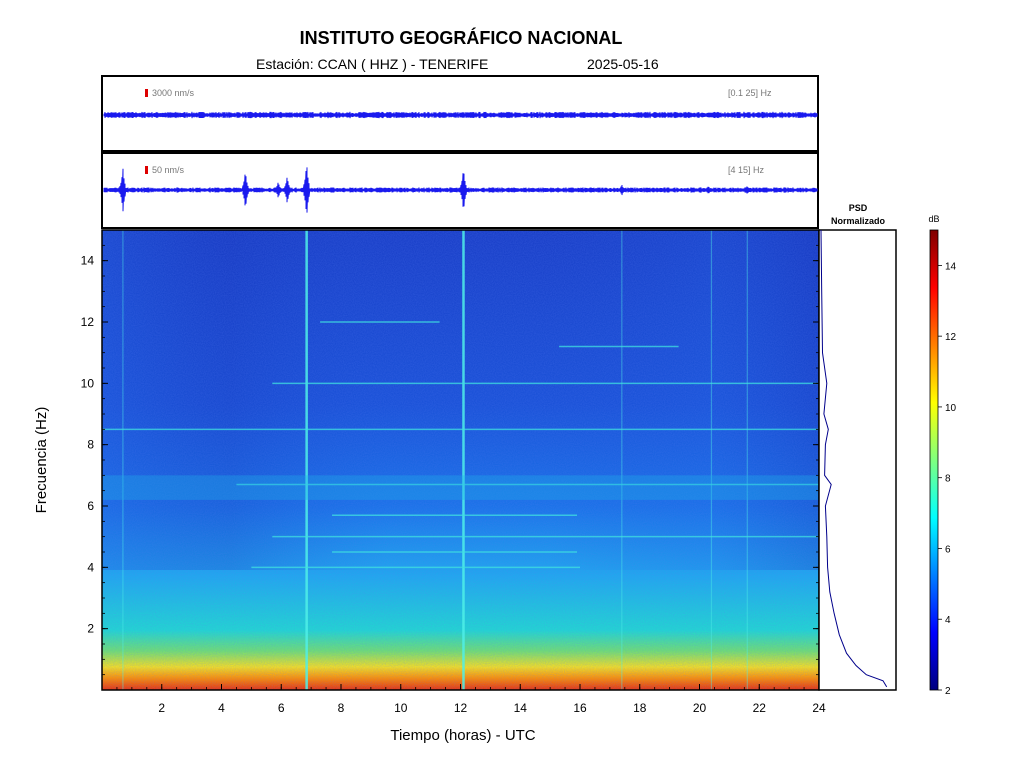  What do you see at coordinates (854, 458) in the screenshot?
I see `psd-curve` at bounding box center [854, 458].